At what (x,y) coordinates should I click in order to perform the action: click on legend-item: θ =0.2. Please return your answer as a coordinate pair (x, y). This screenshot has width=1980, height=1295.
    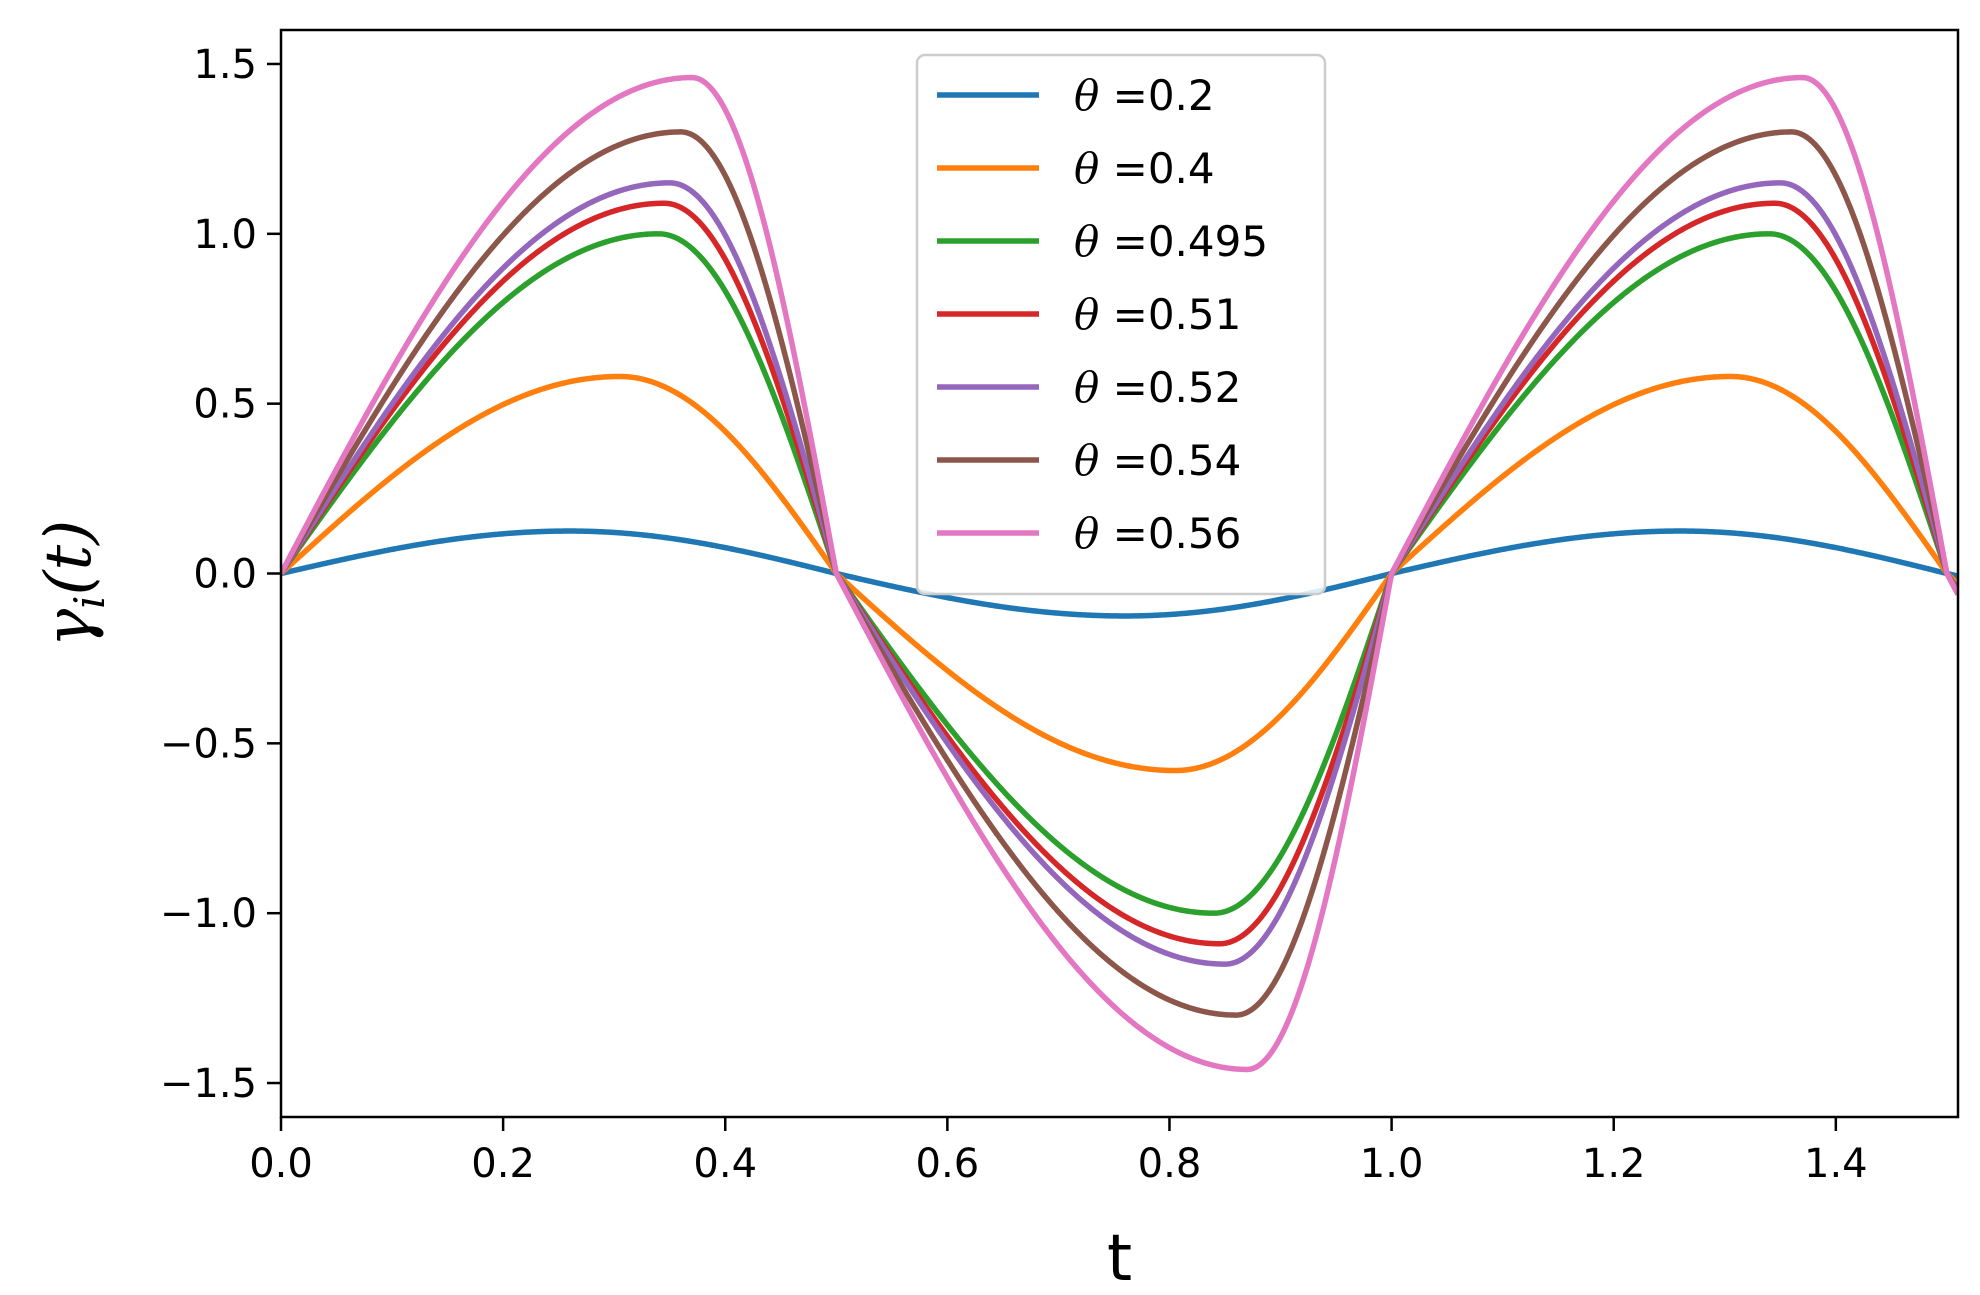
    Looking at the image, I should click on (1076, 95).